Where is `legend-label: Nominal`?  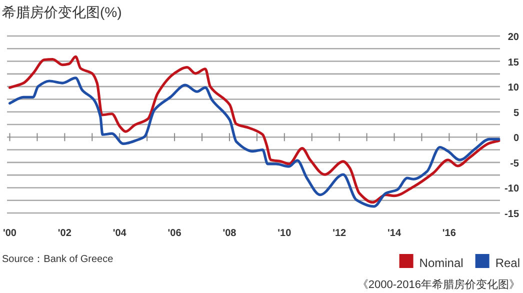 legend-label: Nominal is located at coordinates (441, 263).